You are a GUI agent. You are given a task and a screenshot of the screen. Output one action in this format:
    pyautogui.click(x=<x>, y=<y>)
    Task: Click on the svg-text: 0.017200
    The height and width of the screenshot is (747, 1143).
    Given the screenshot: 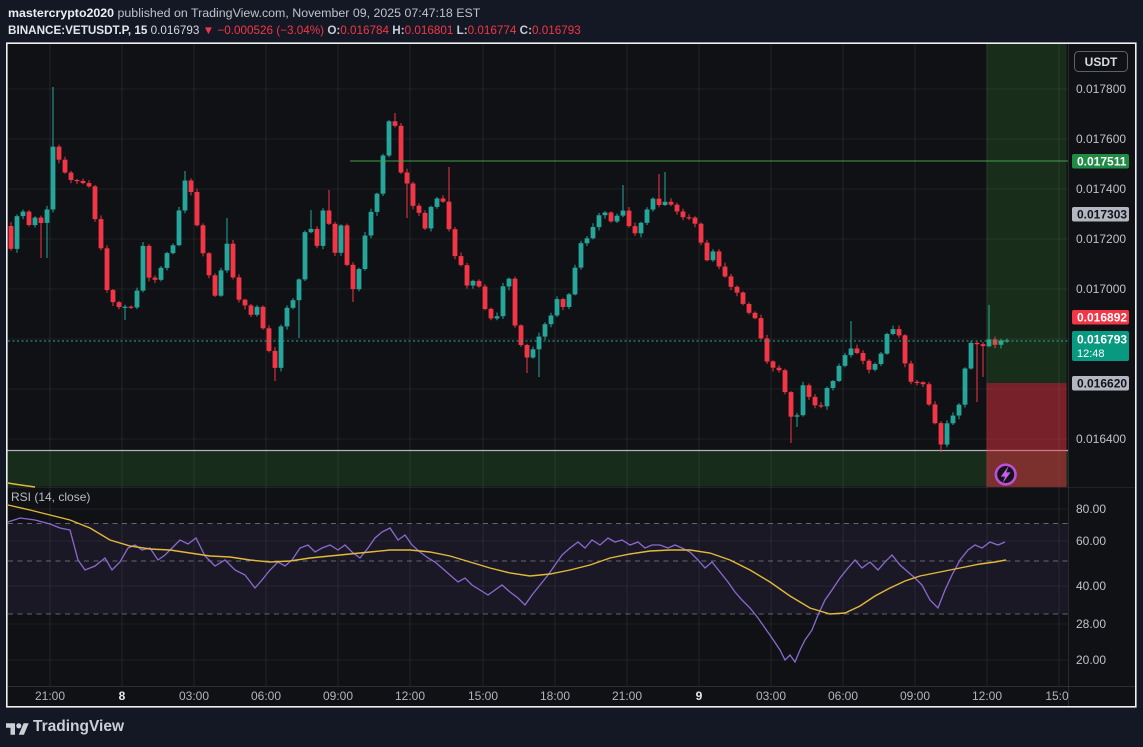 What is the action you would take?
    pyautogui.click(x=1101, y=239)
    